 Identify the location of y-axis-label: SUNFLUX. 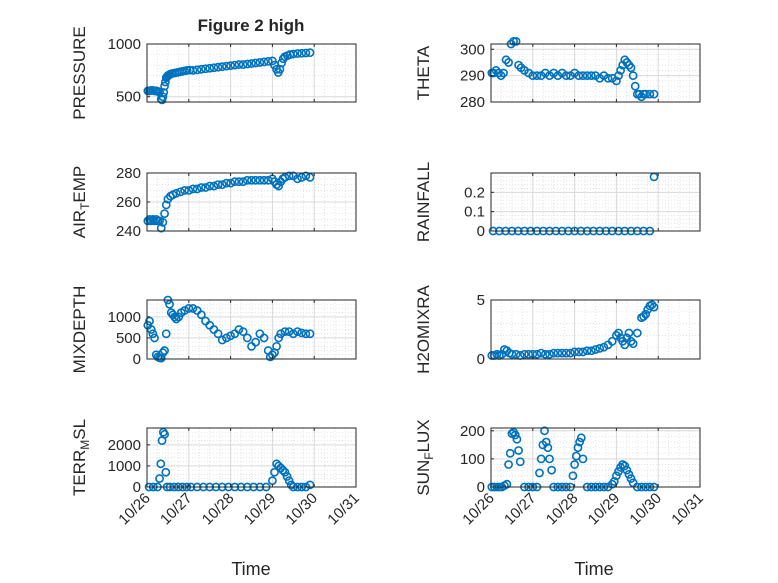
(425, 457).